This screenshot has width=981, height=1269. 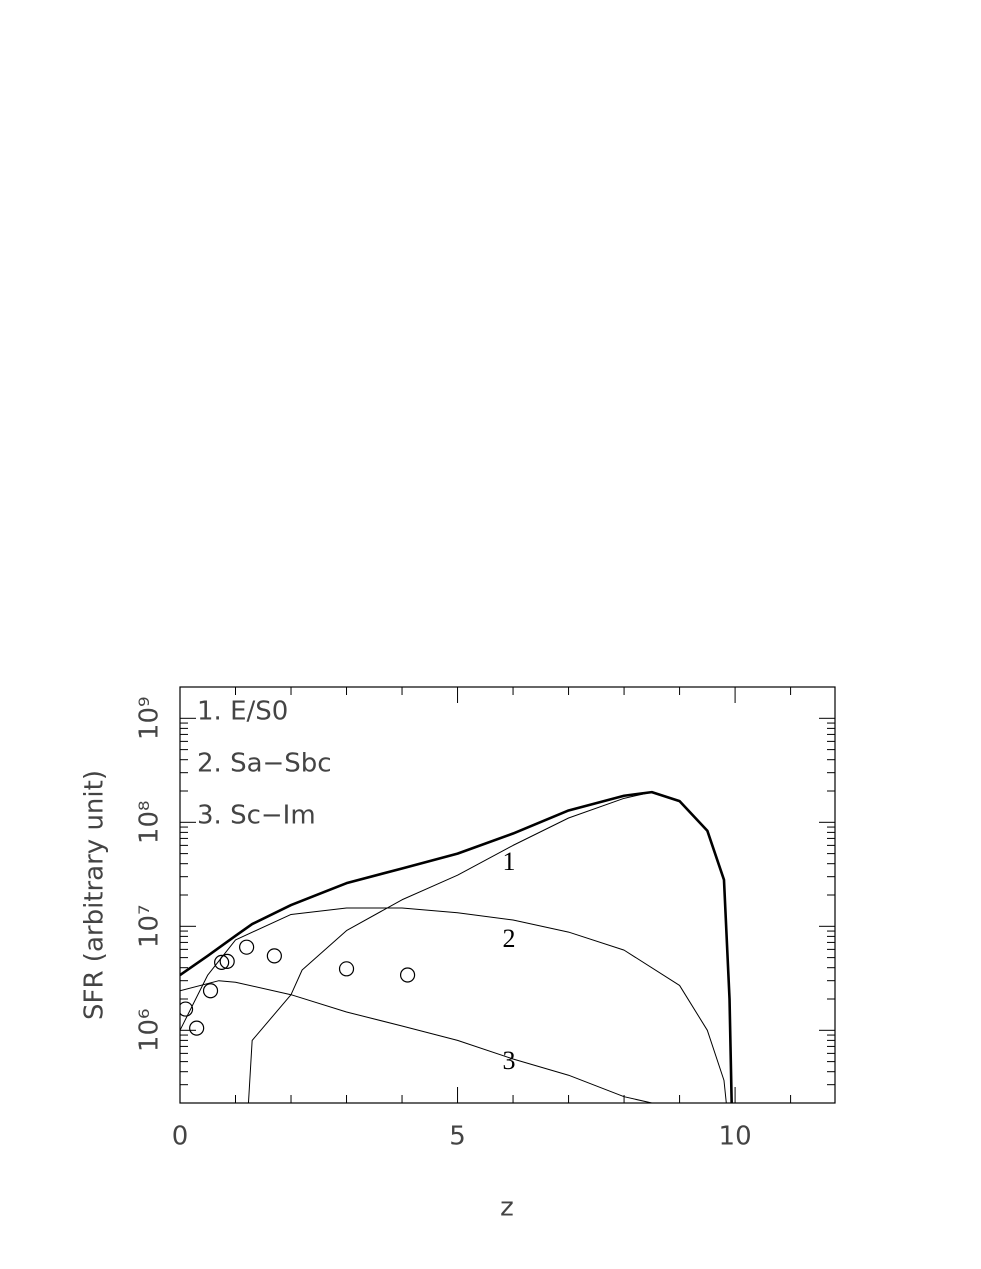 I want to click on legend-entry: 2. Sa−Sbc, so click(x=264, y=764).